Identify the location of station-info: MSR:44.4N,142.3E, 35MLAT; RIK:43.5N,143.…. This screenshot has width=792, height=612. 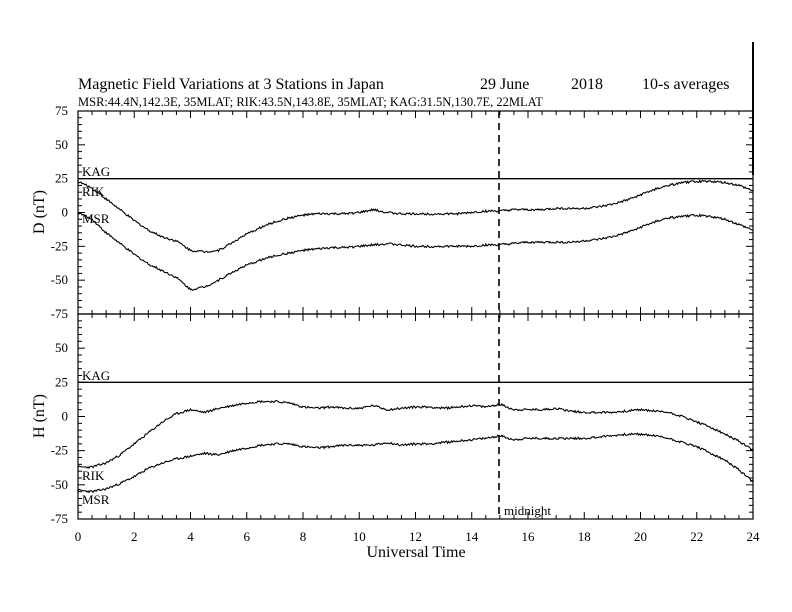
(310, 102).